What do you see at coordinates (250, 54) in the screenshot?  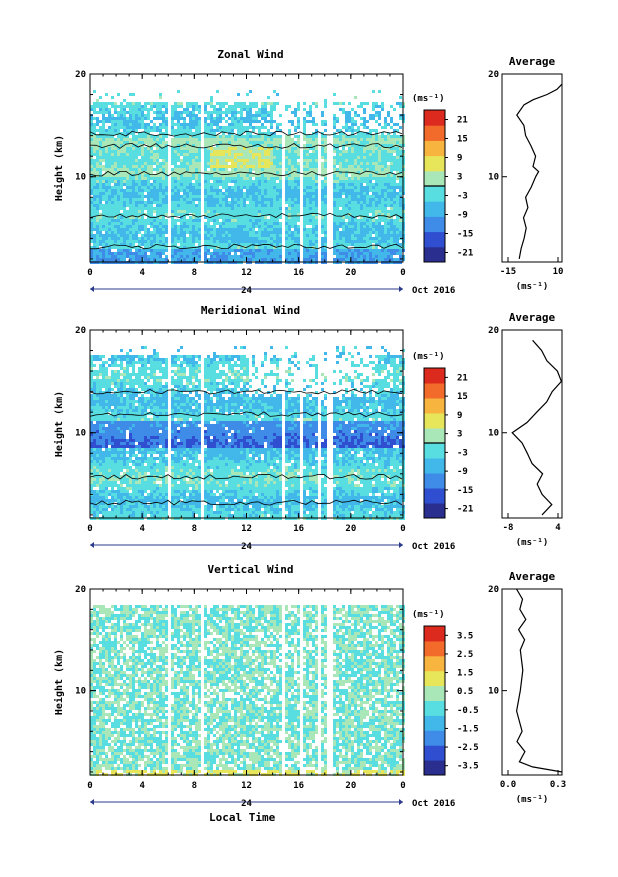 I see `panel-title: Zonal Wind` at bounding box center [250, 54].